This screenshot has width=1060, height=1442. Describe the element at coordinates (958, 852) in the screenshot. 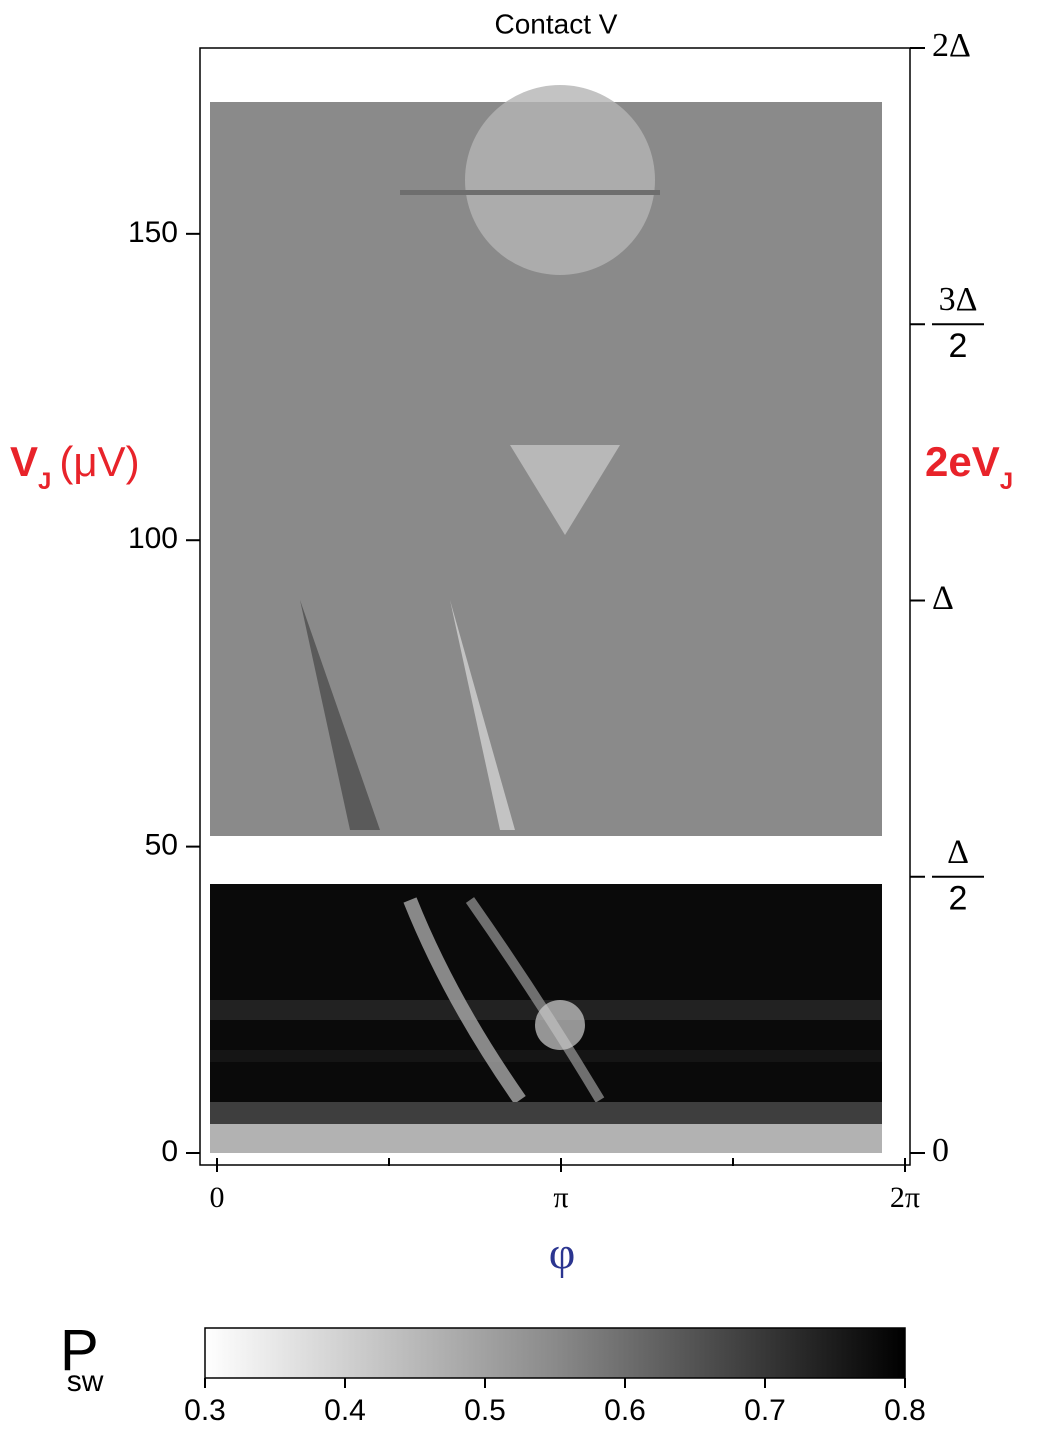

I see `y2-tick-numerator: Δ` at that location.